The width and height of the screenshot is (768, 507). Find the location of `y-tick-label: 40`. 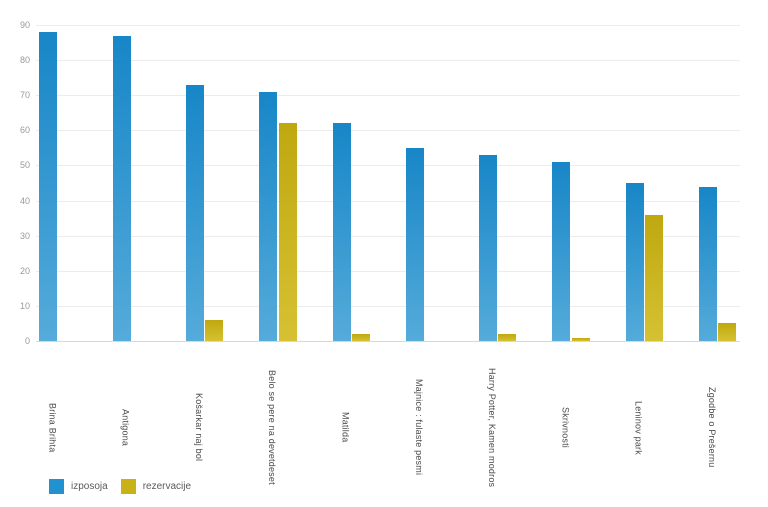

y-tick-label: 40 is located at coordinates (24, 200).